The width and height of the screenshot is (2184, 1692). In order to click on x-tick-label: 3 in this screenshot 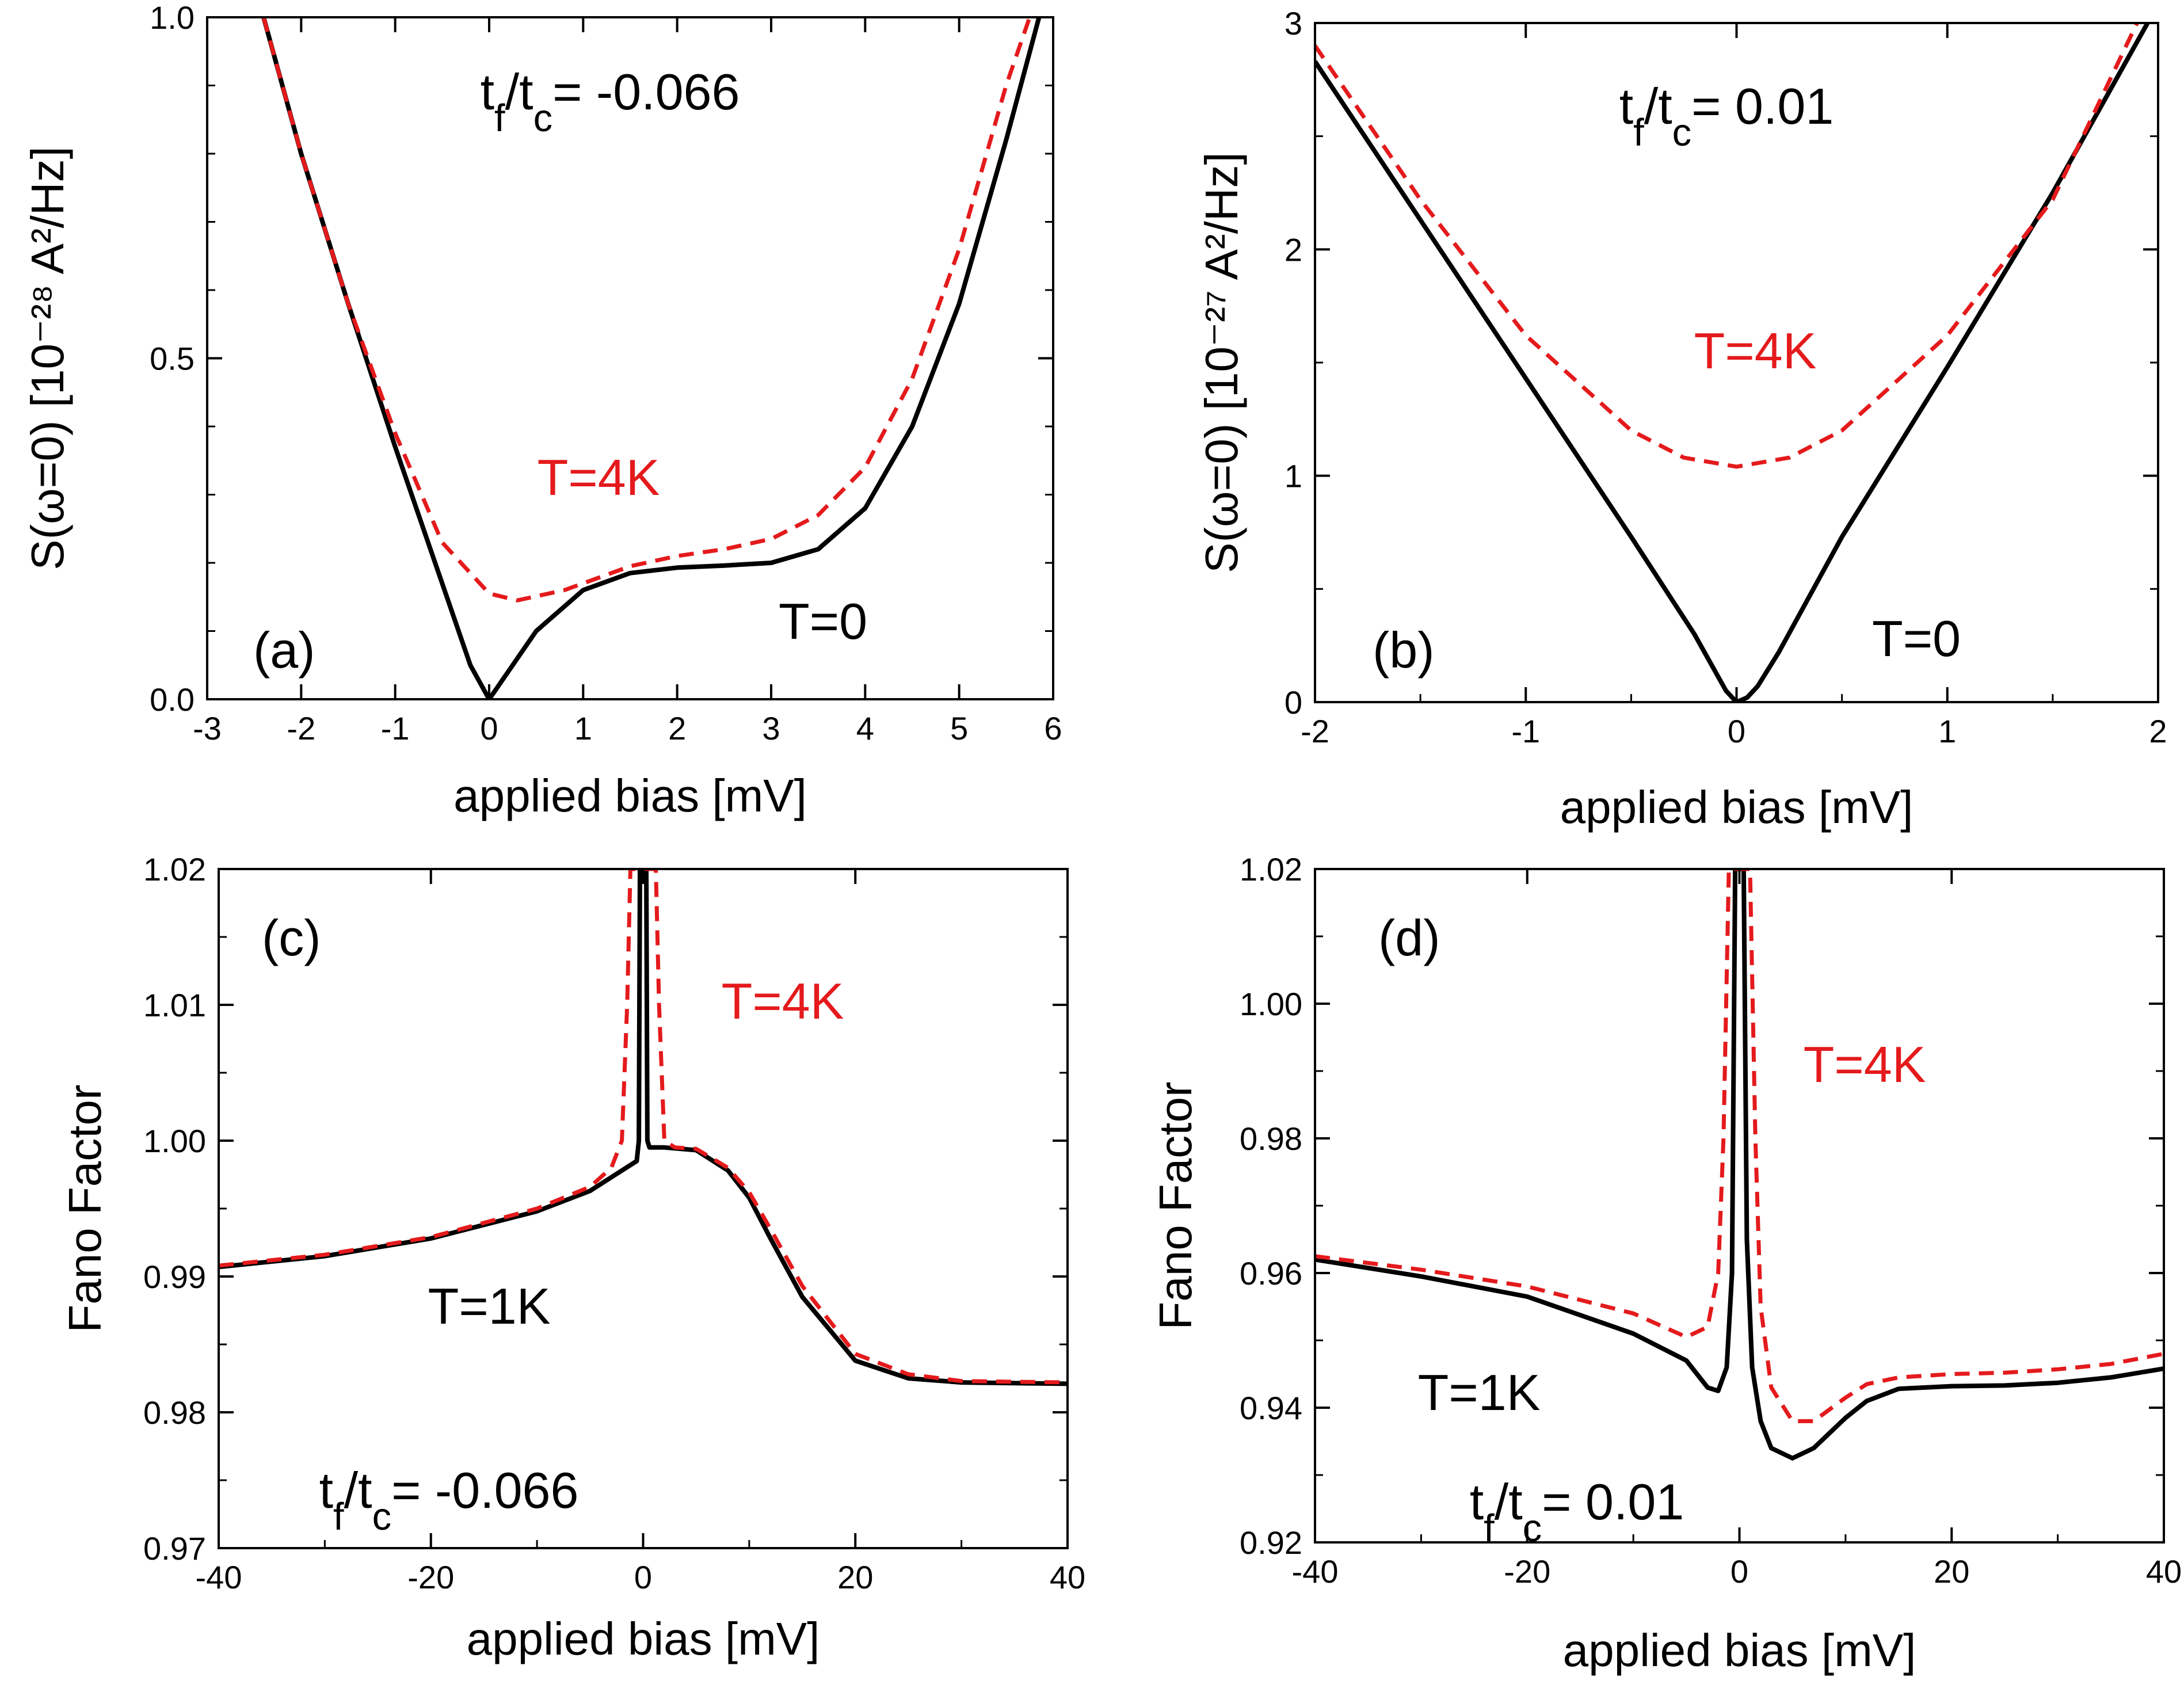, I will do `click(771, 728)`.